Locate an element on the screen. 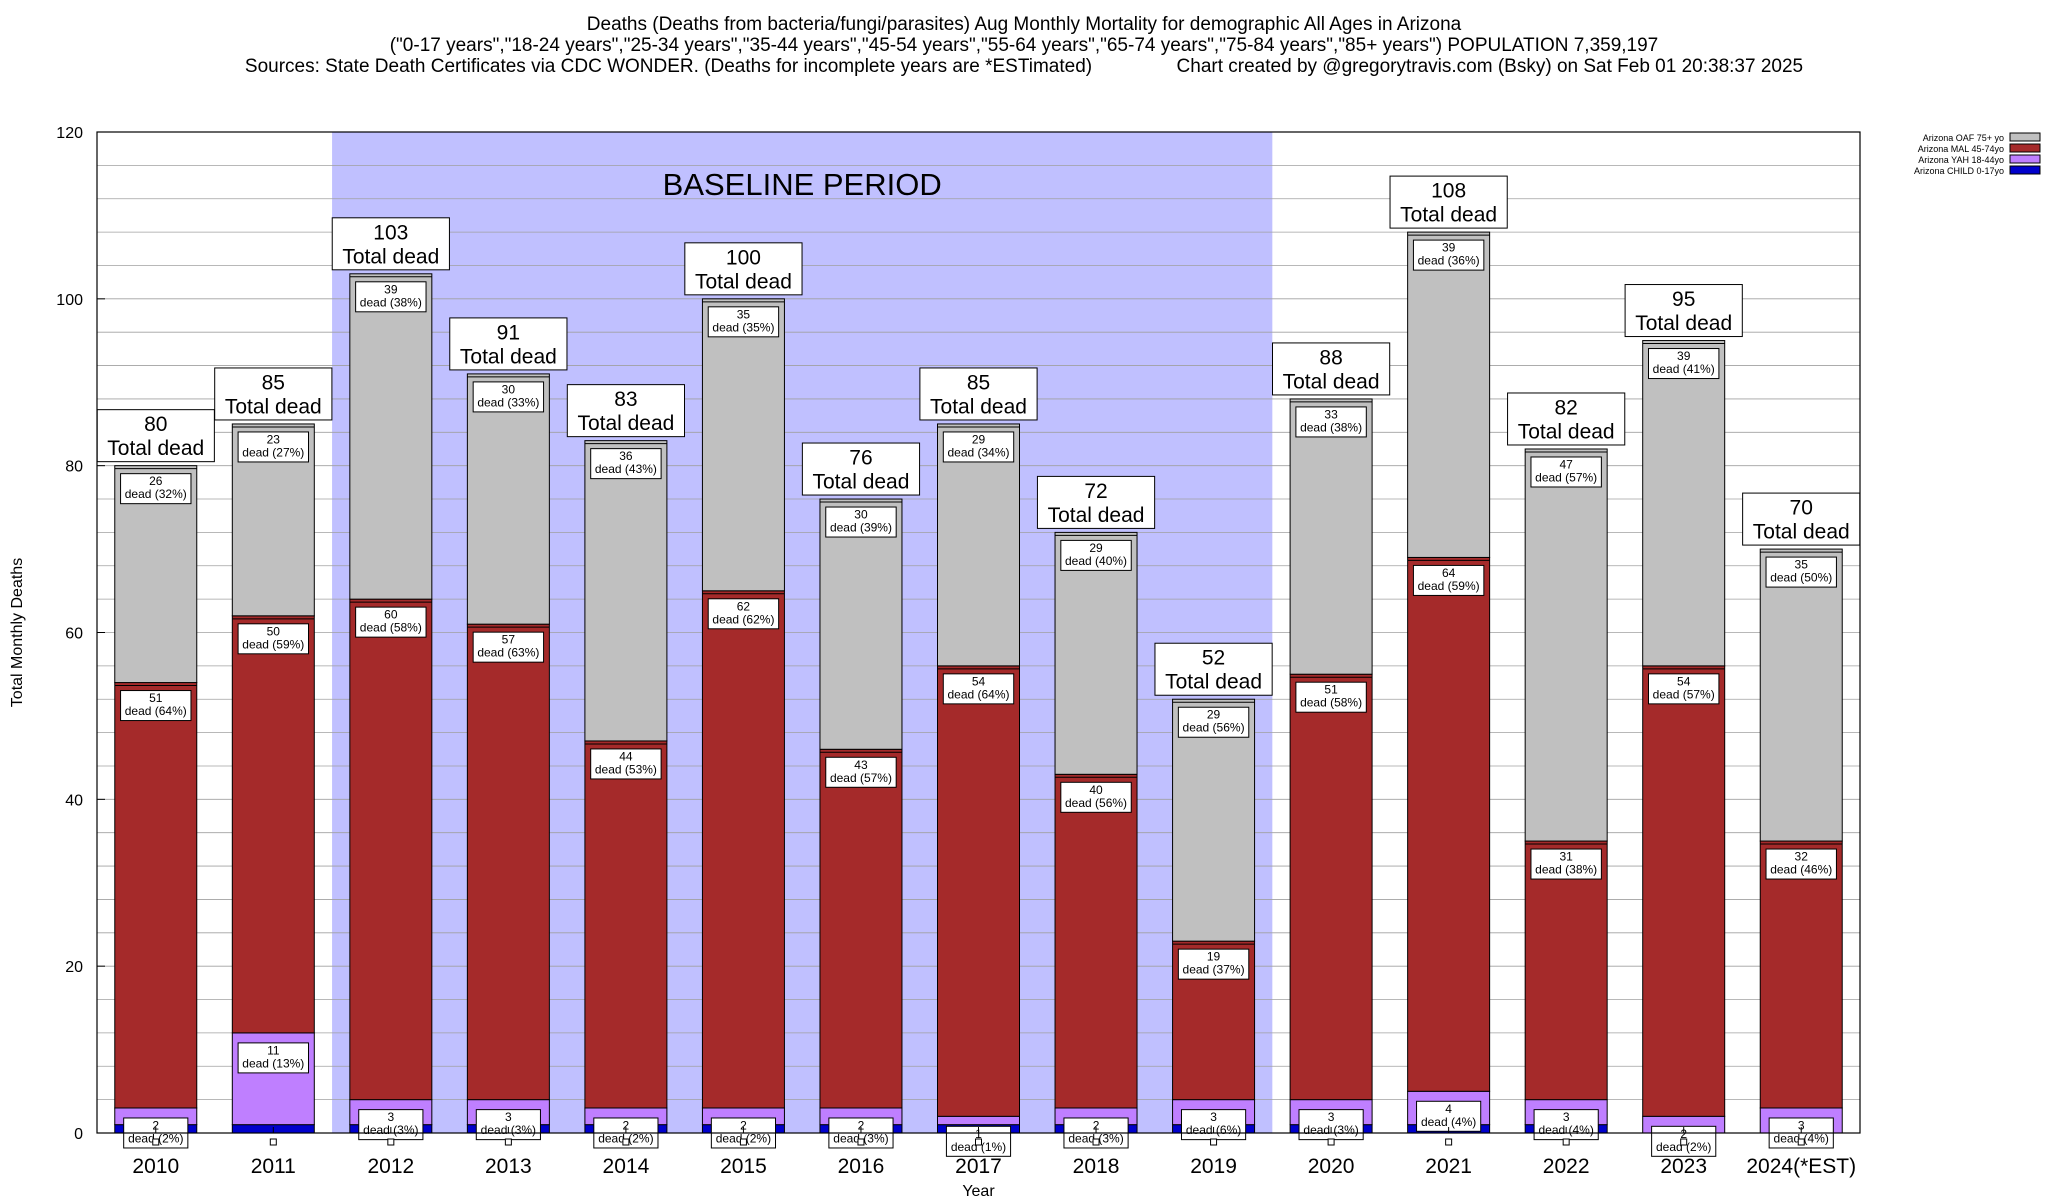  bar-segment-2024(*EST)-mal is located at coordinates (1801, 974).